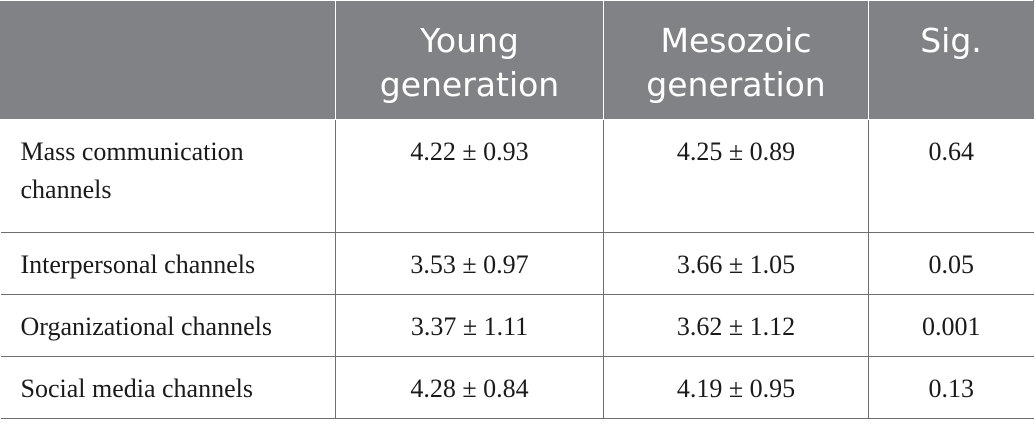  I want to click on header-mesozoic-generation: Mesozoic generation, so click(736, 60).